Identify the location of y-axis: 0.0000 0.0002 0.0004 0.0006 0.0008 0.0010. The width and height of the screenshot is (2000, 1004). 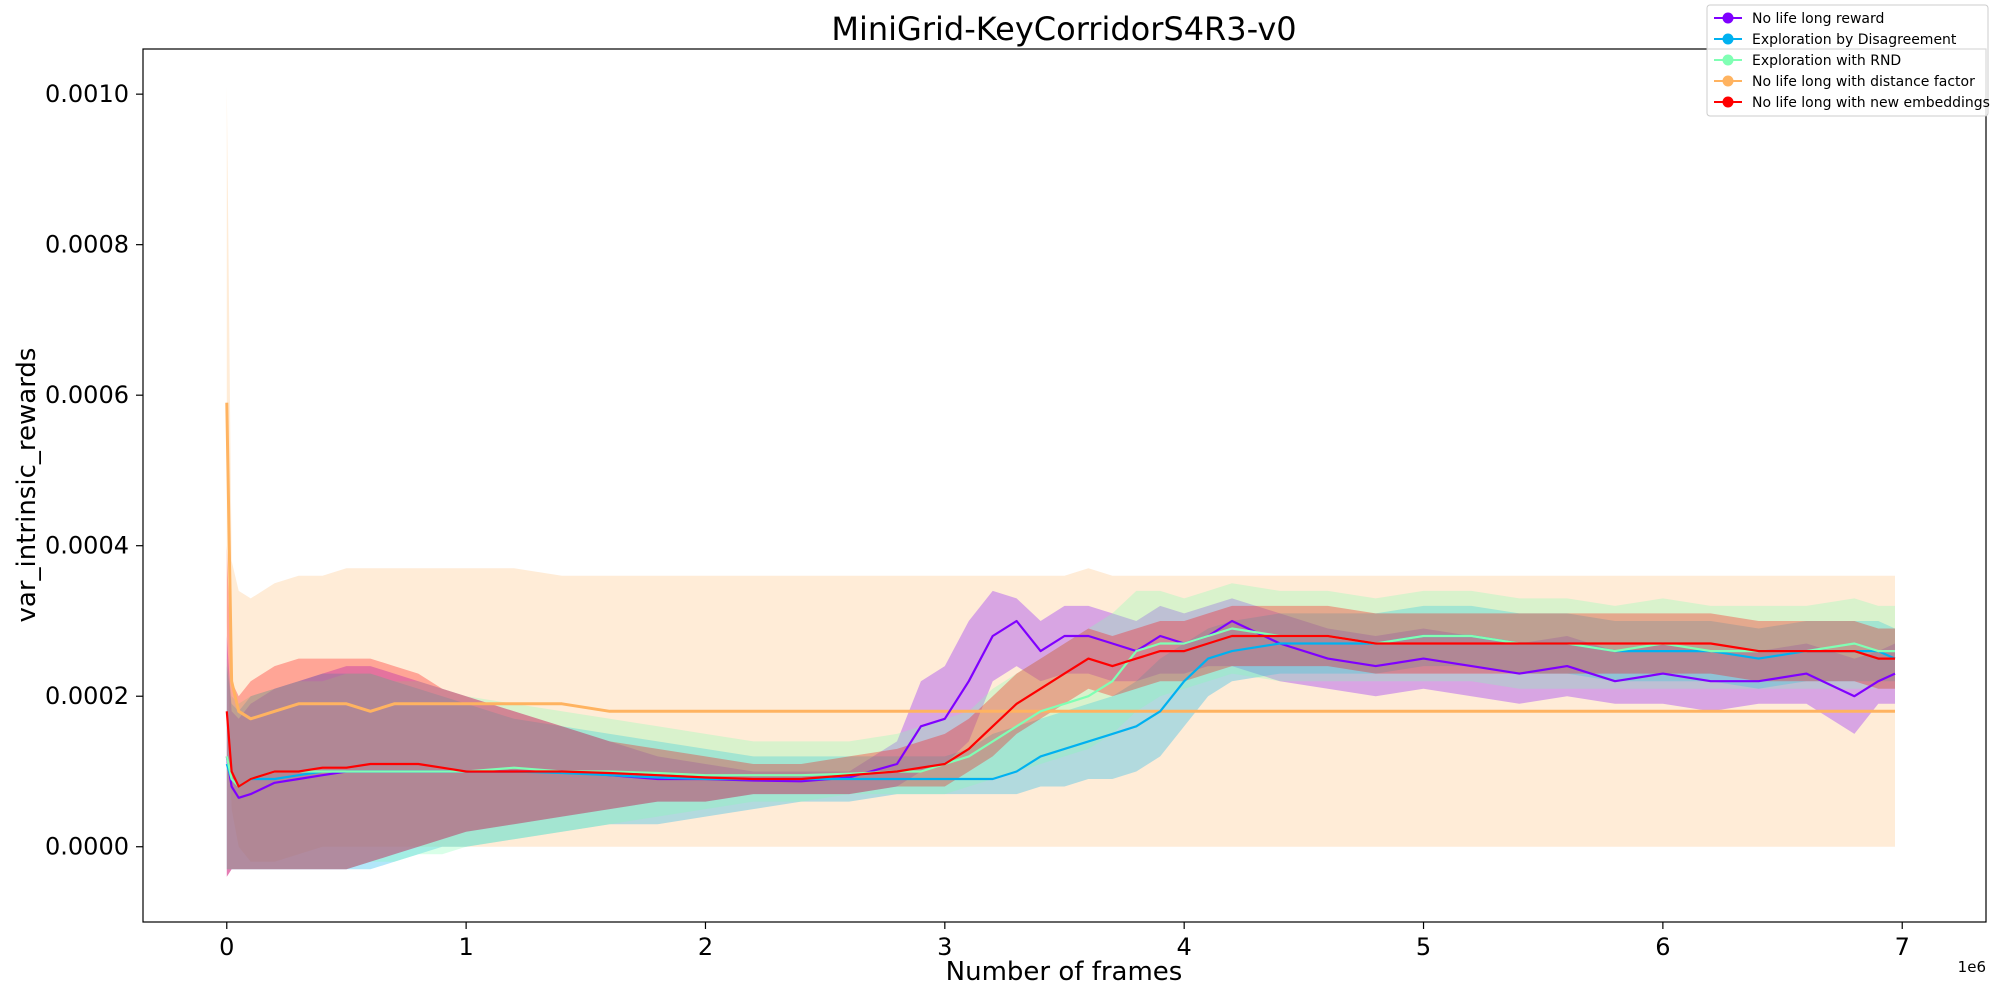
(94, 470).